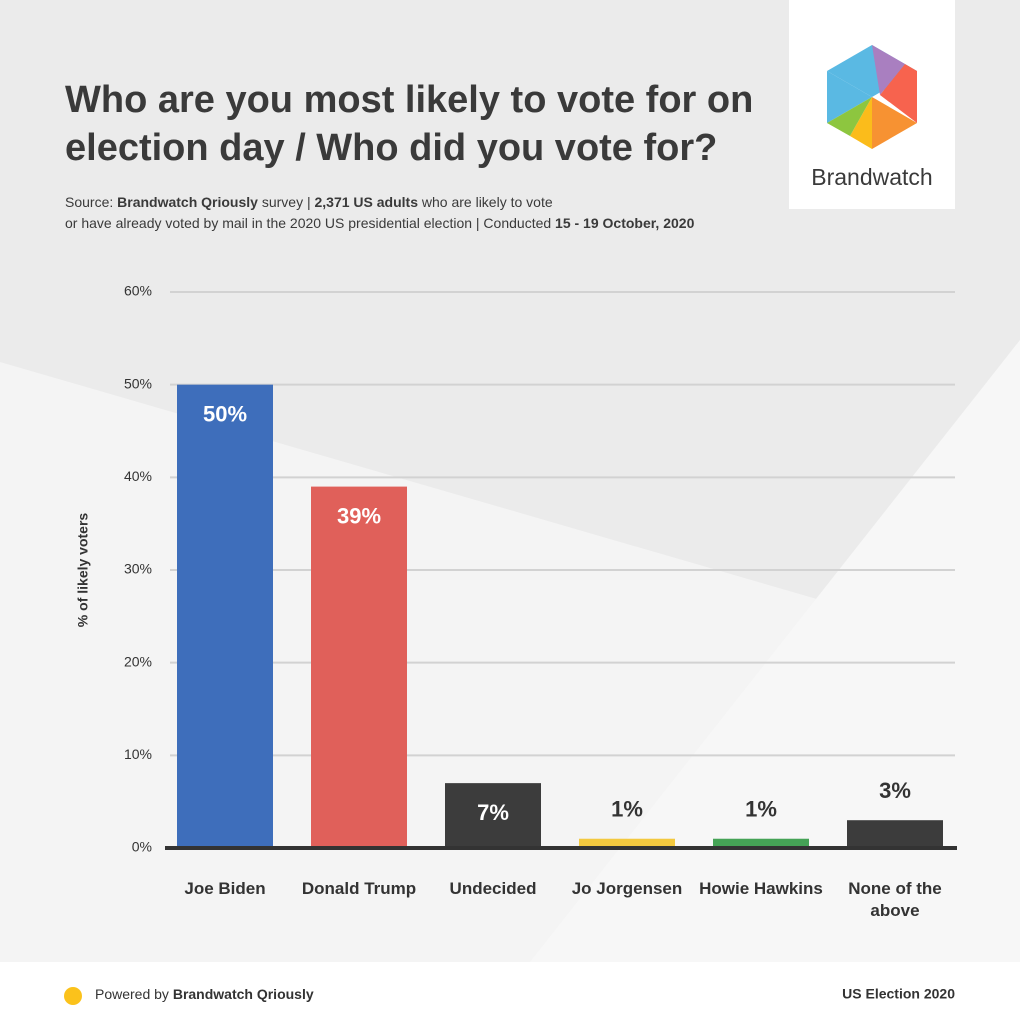 This screenshot has height=1029, width=1020. Describe the element at coordinates (286, 202) in the screenshot. I see `text-run: survey |` at that location.